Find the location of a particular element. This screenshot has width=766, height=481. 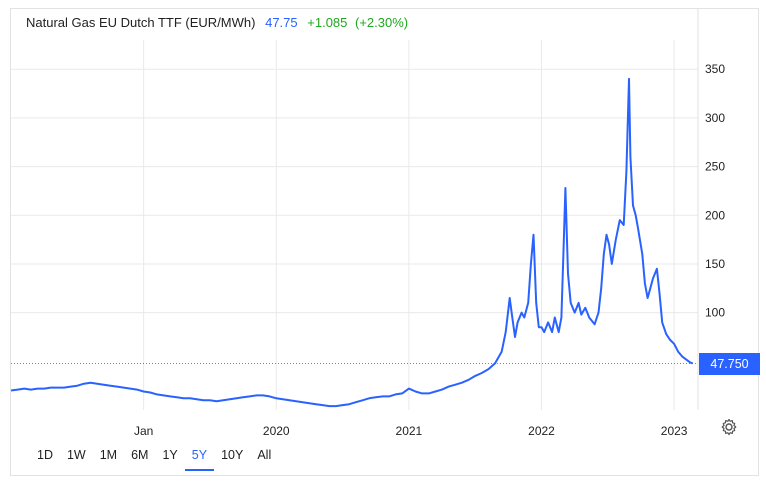

y-tick-label: 150 is located at coordinates (715, 264).